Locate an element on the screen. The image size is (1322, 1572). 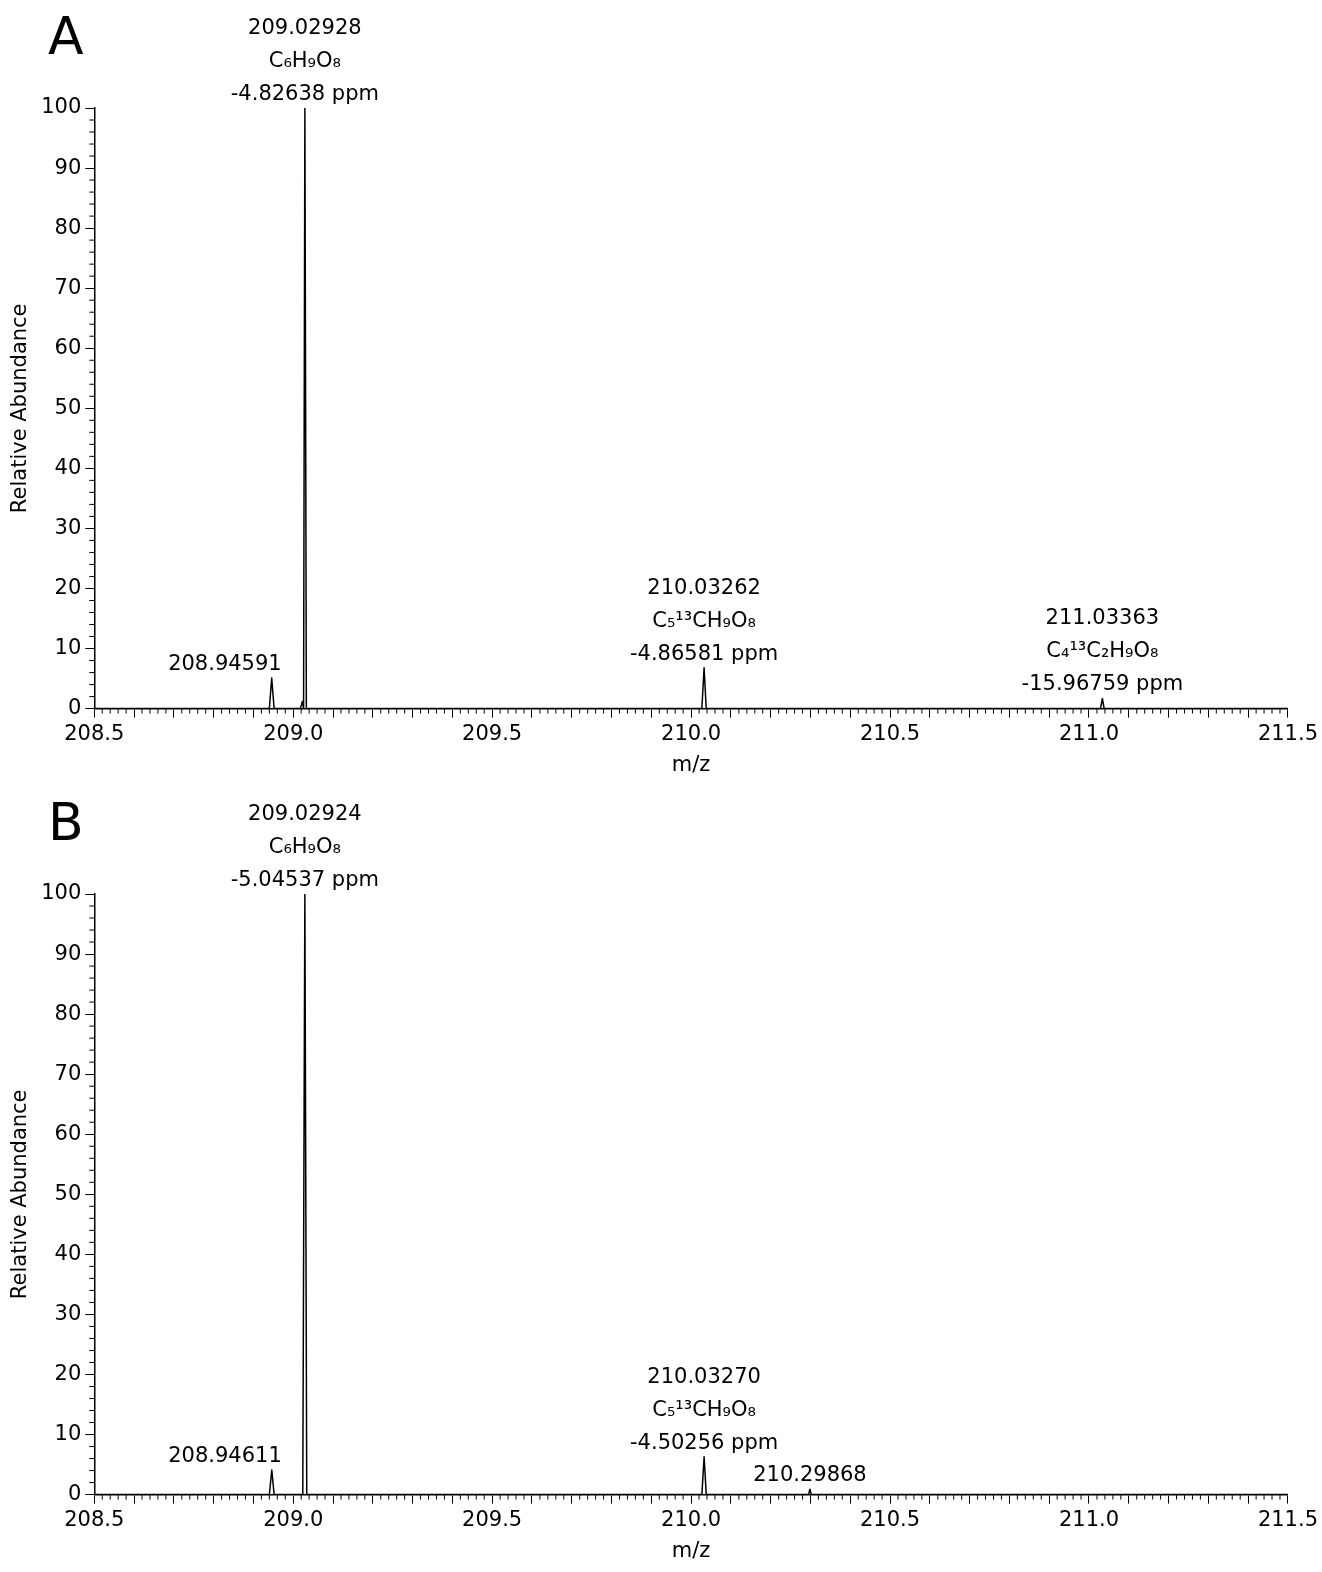
annotation: 208.94611 is located at coordinates (225, 1454).